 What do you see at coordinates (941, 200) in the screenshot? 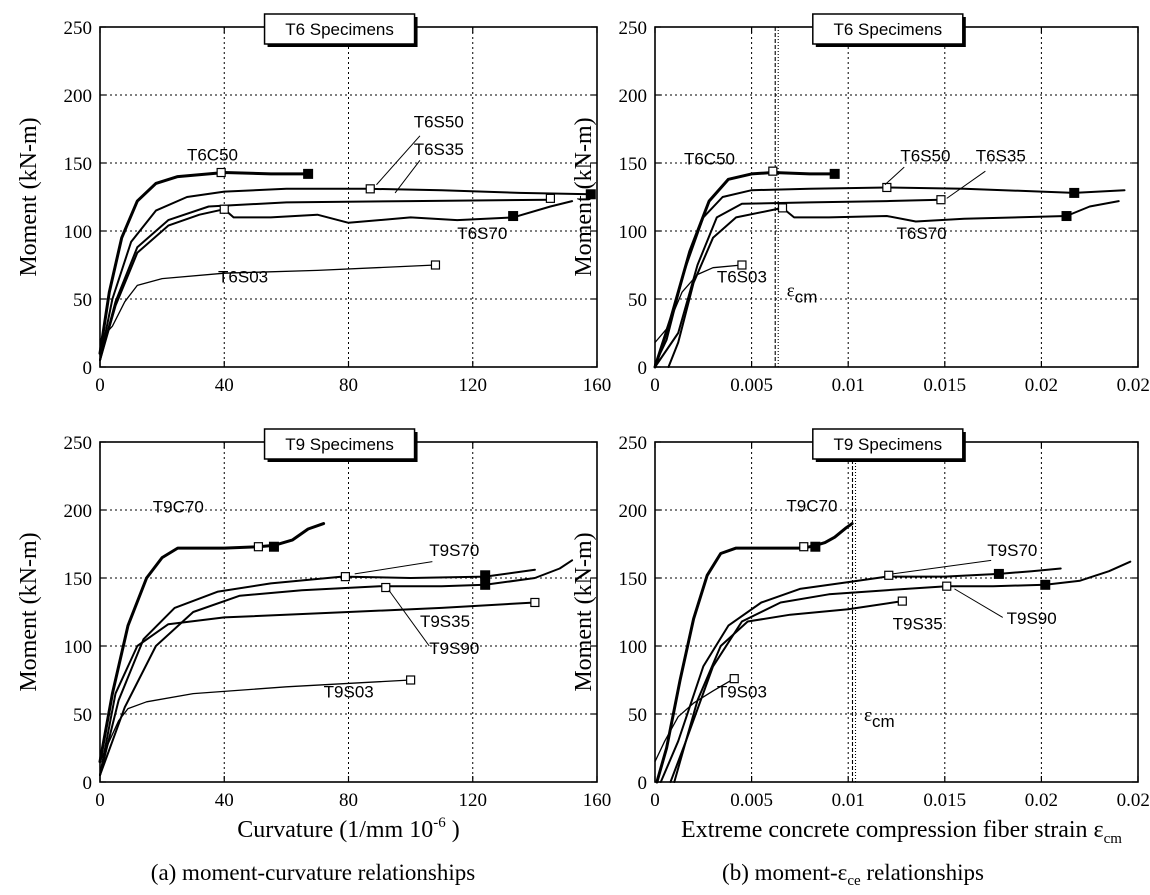
I see `marker-open-t6s35` at bounding box center [941, 200].